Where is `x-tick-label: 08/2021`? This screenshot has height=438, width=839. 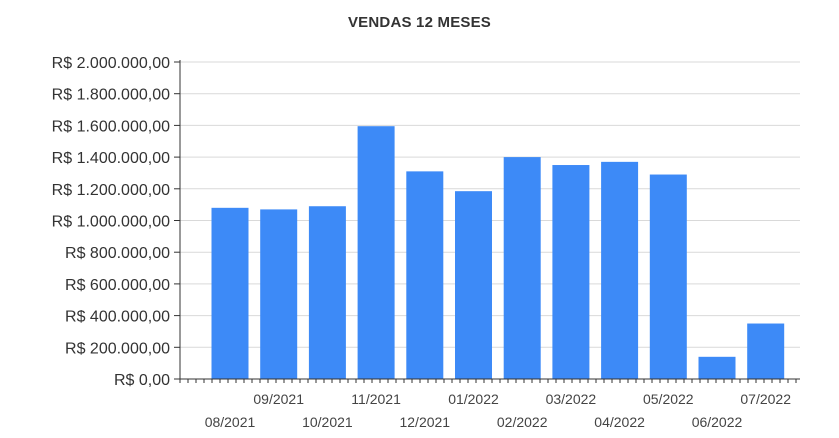
x-tick-label: 08/2021 is located at coordinates (230, 422).